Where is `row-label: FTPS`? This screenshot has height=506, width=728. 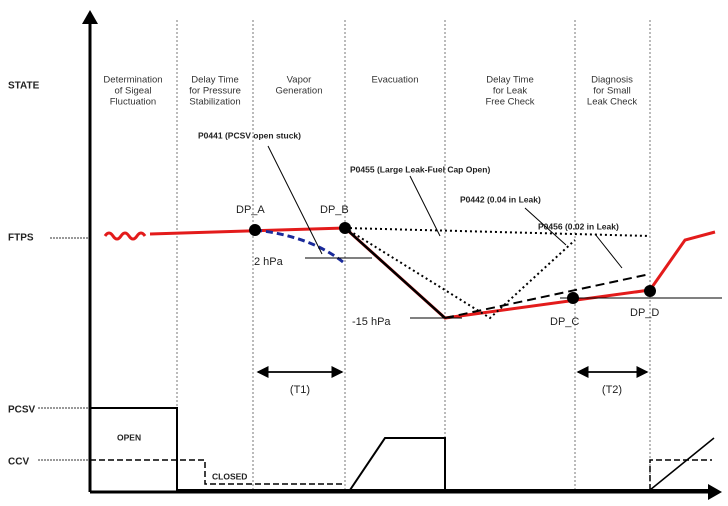 row-label: FTPS is located at coordinates (21, 238).